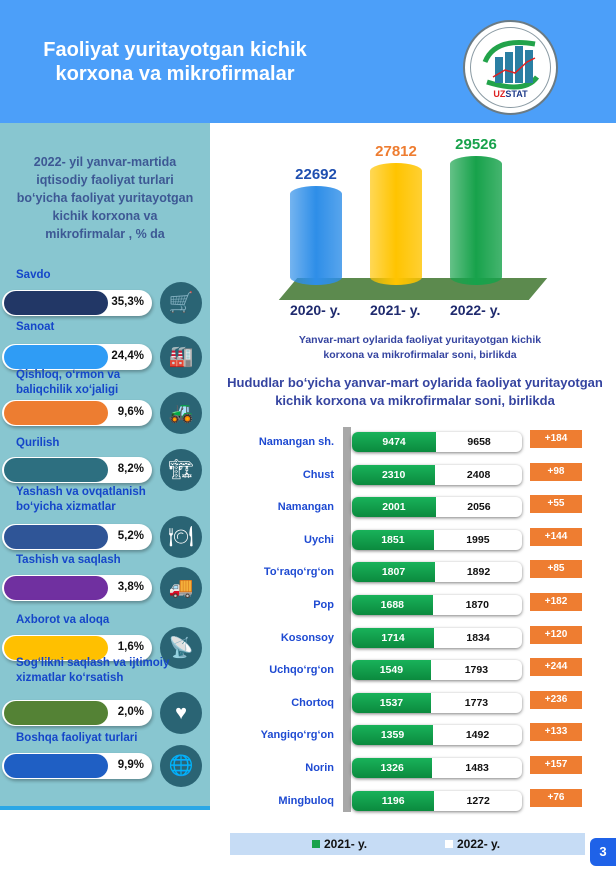  I want to click on category-value: 9,6%, so click(130, 412).